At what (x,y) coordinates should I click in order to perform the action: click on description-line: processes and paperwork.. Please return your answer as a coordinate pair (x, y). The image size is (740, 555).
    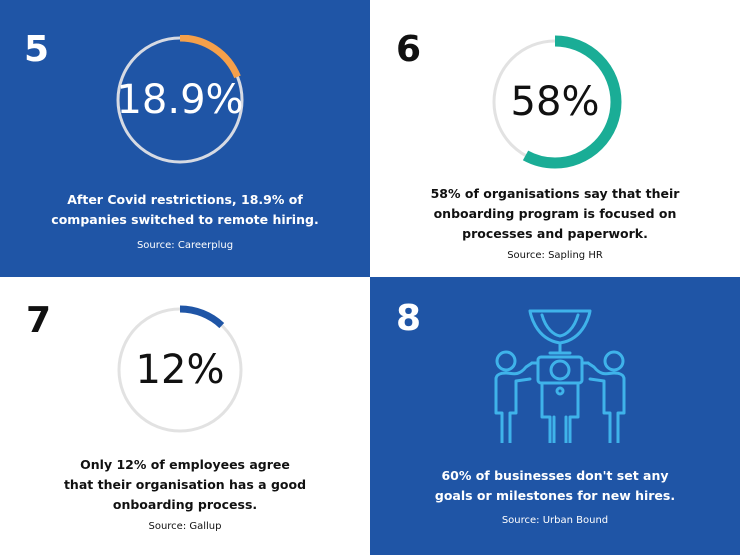
    Looking at the image, I should click on (555, 233).